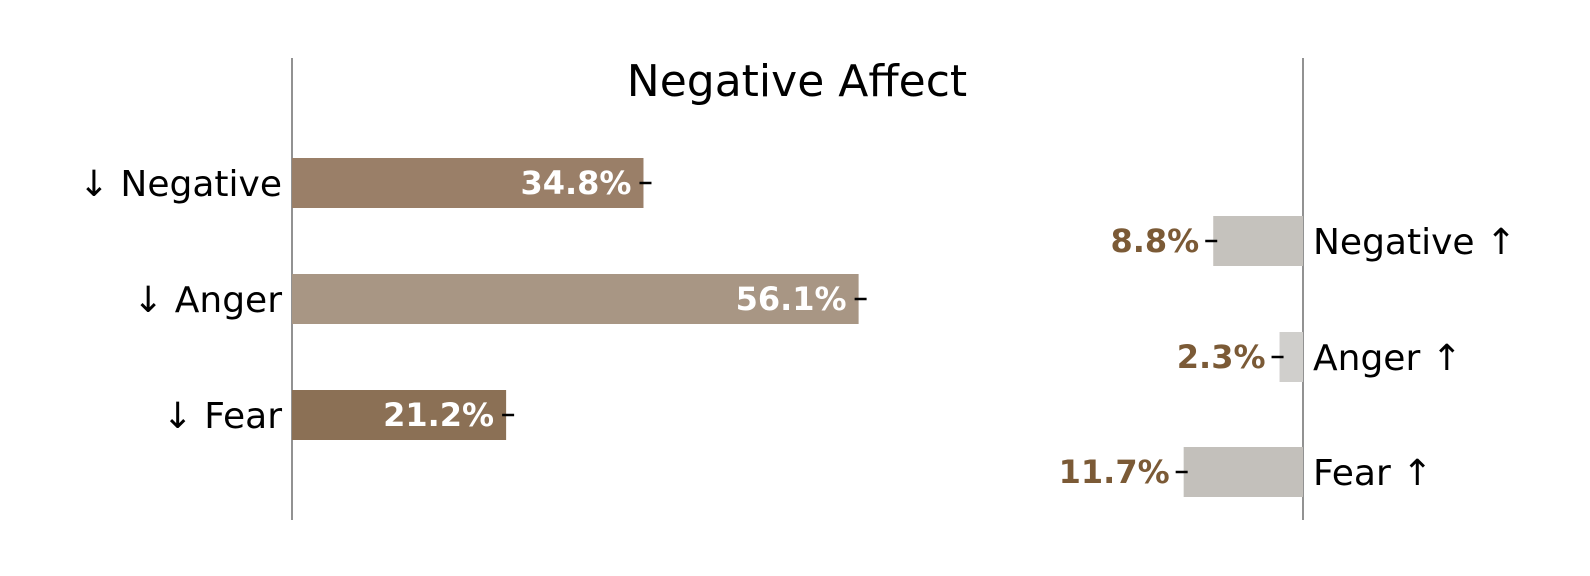 Image resolution: width=1590 pixels, height=576 pixels. I want to click on right-category-label-anger: Anger ↑, so click(1387, 358).